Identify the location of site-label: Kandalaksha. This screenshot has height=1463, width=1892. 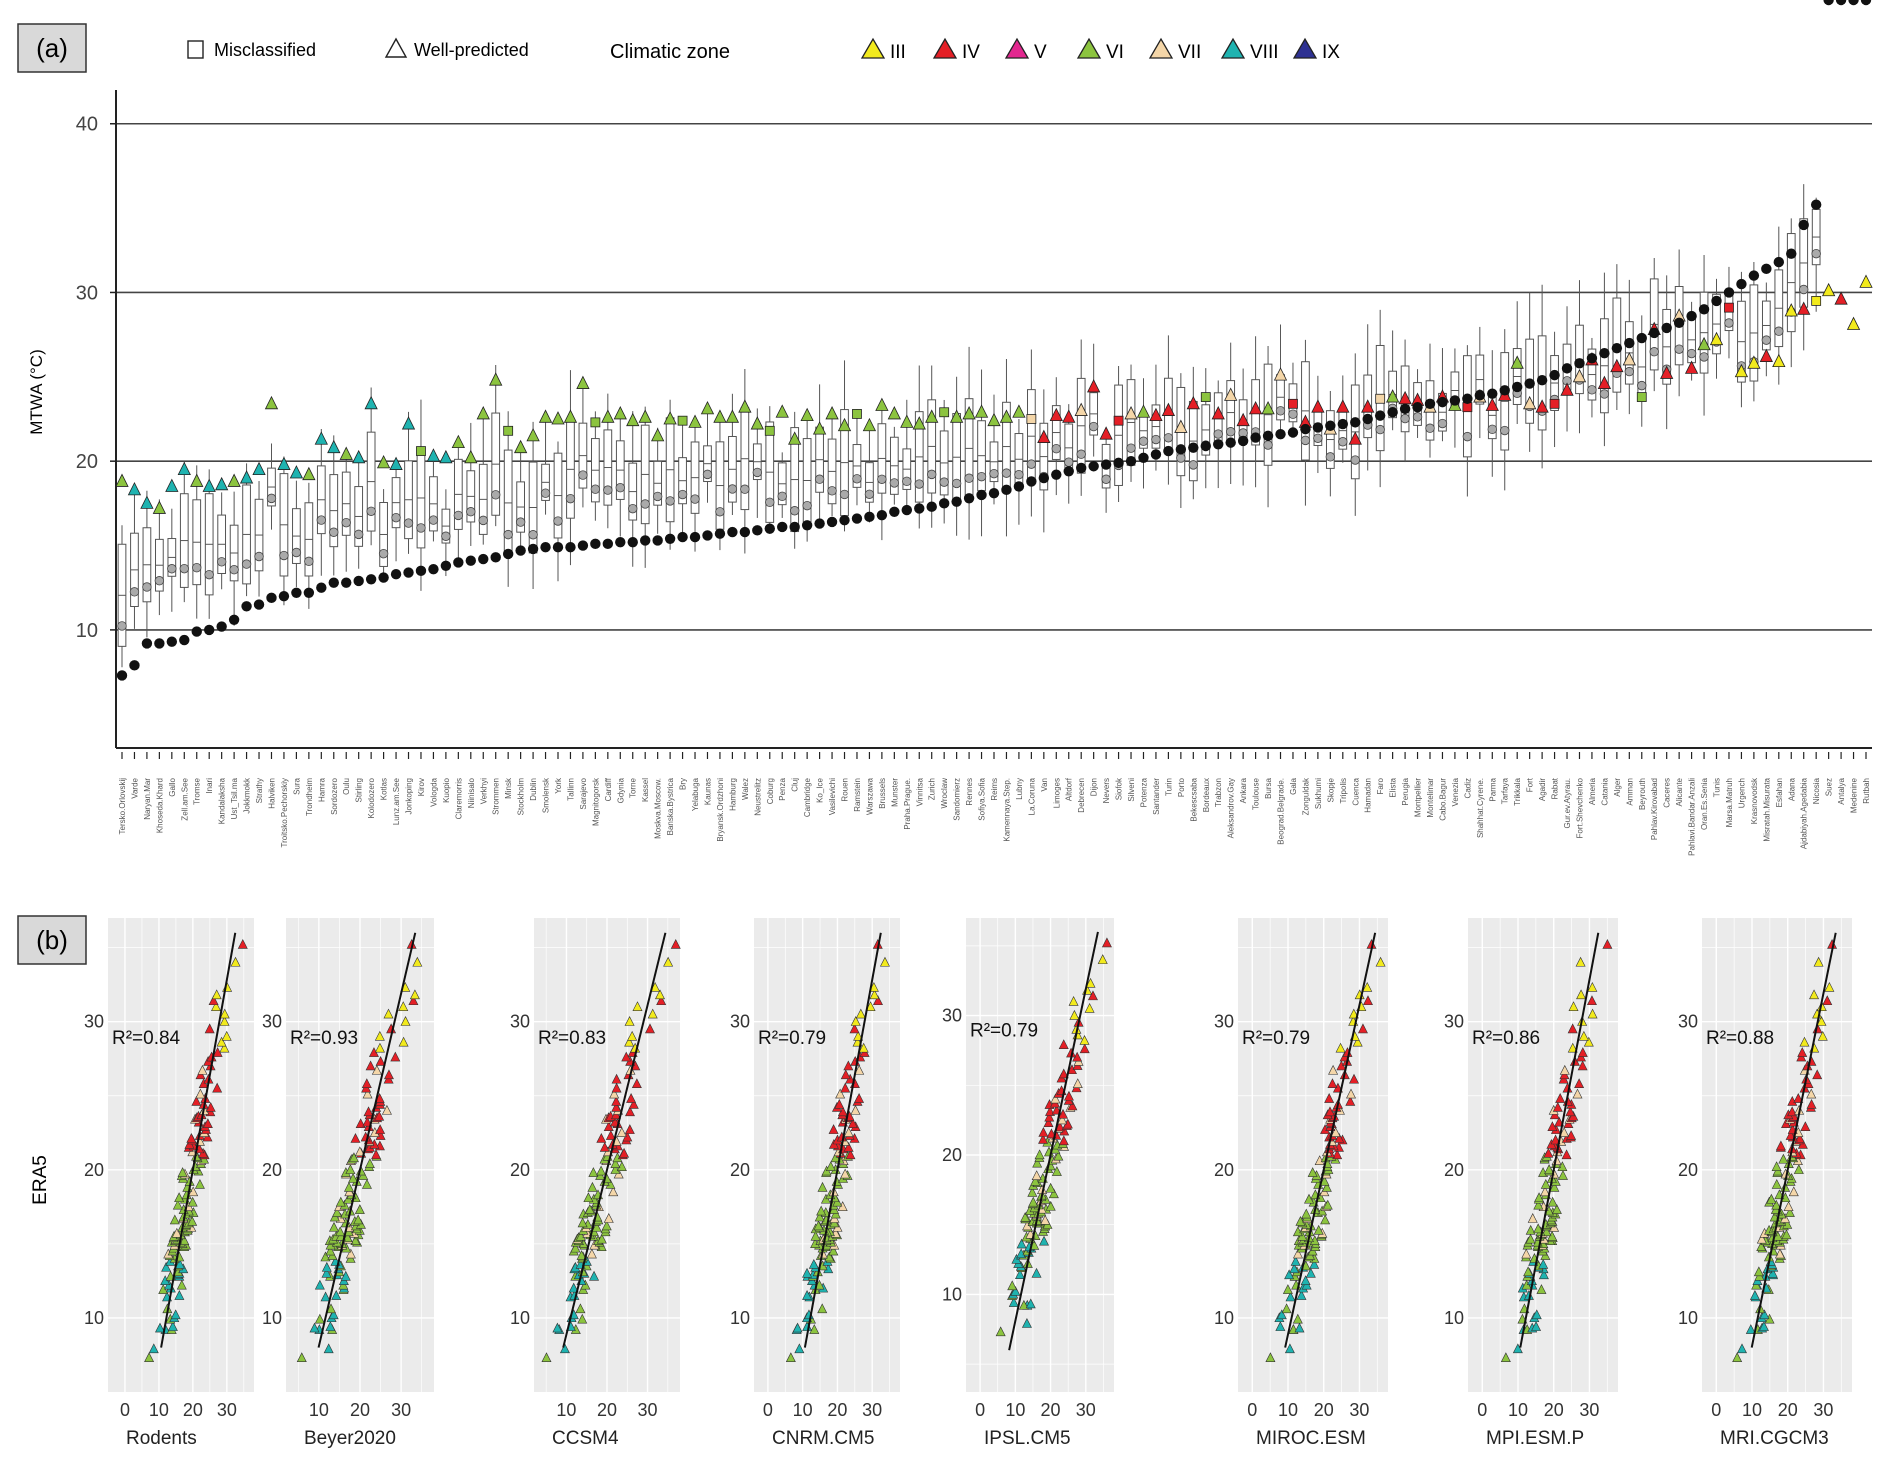
(222, 800).